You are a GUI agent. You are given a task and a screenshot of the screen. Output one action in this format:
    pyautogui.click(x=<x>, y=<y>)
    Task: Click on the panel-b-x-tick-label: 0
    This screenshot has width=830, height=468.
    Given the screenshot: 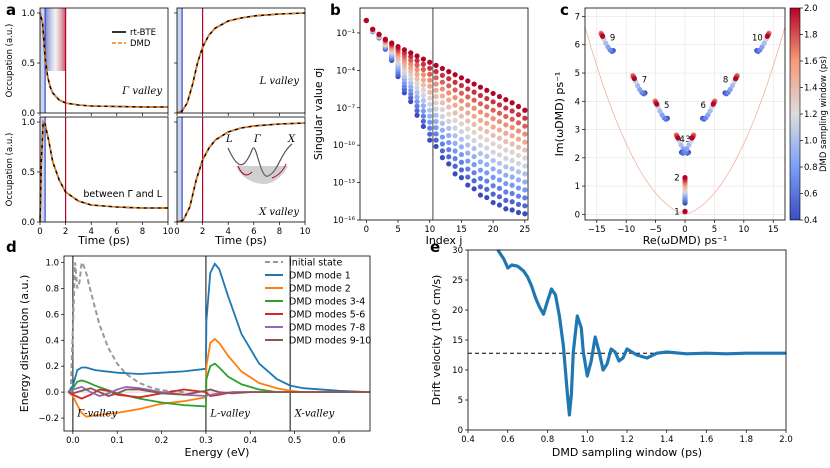 What is the action you would take?
    pyautogui.click(x=366, y=230)
    